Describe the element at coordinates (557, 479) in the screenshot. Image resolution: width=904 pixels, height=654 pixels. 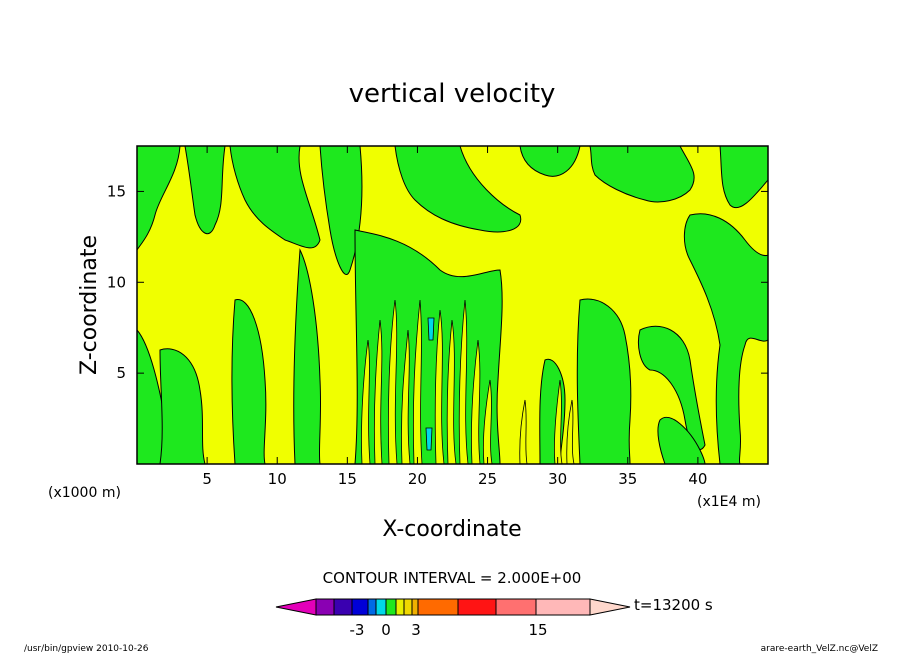
I see `x-tick-label: 30` at that location.